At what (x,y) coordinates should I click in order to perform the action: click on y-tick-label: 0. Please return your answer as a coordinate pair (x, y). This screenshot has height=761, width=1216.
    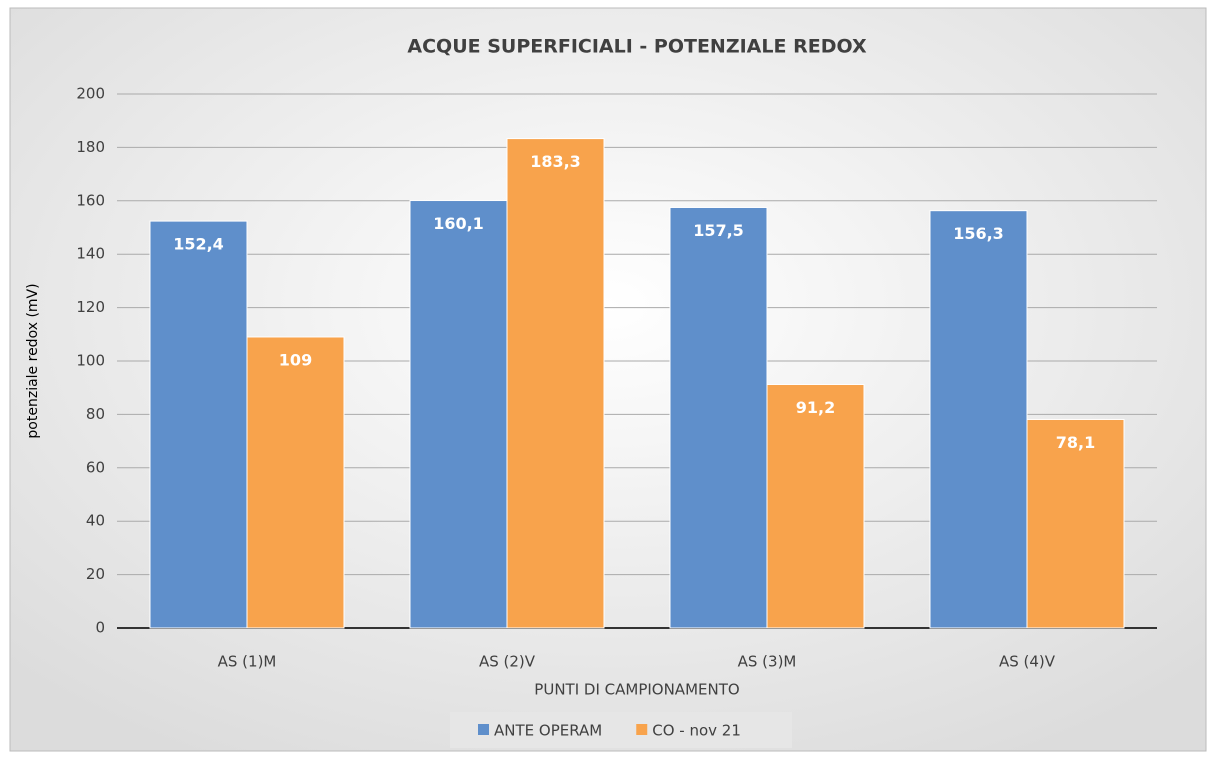
    Looking at the image, I should click on (100, 628).